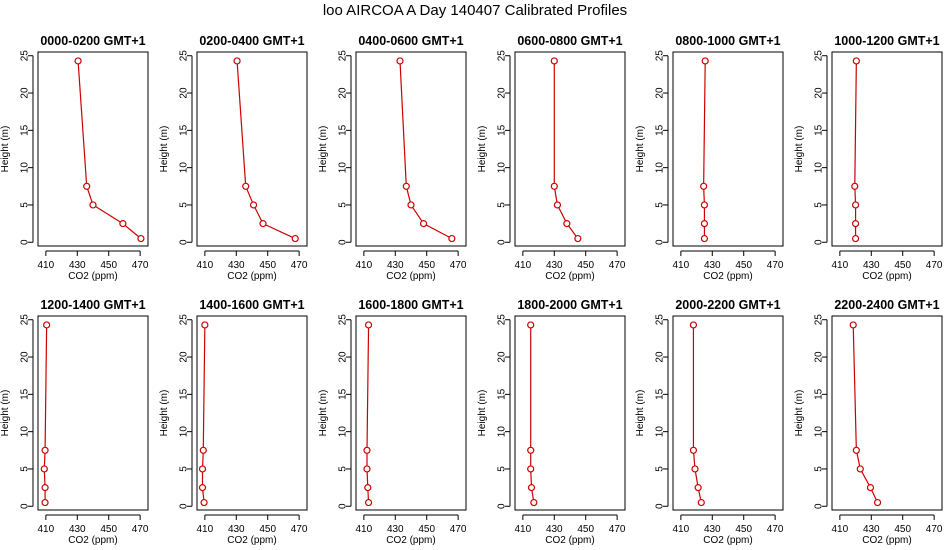 The width and height of the screenshot is (950, 550). Describe the element at coordinates (410, 305) in the screenshot. I see `panel-title: 1600-1800 GMT+1` at that location.